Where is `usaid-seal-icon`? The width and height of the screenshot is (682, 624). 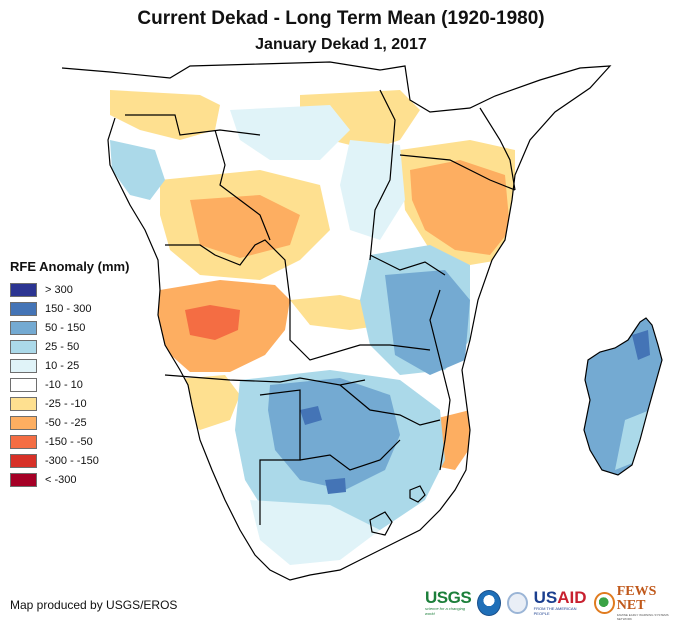
usaid-seal-icon is located at coordinates (517, 603).